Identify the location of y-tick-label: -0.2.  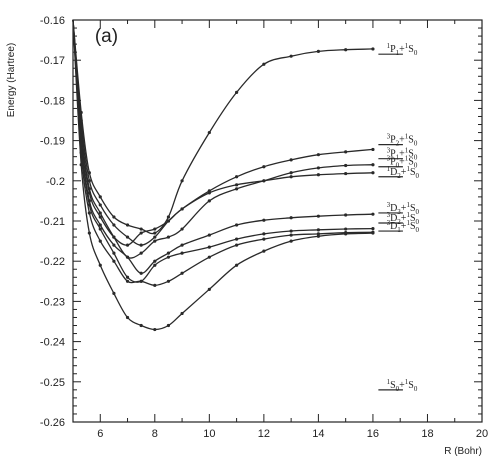
(55, 182).